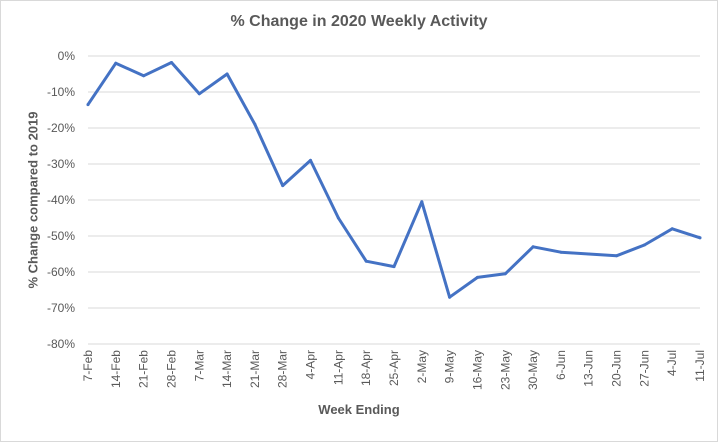 The height and width of the screenshot is (442, 718). I want to click on x-tick-label: 18-Apr, so click(366, 368).